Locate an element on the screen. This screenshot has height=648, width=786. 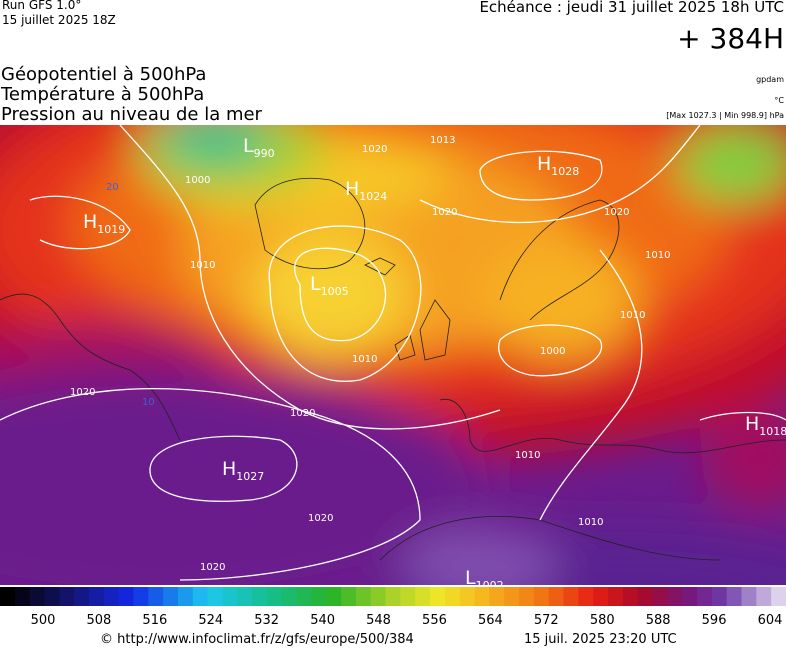
pressure-center: L1005 is located at coordinates (329, 285).